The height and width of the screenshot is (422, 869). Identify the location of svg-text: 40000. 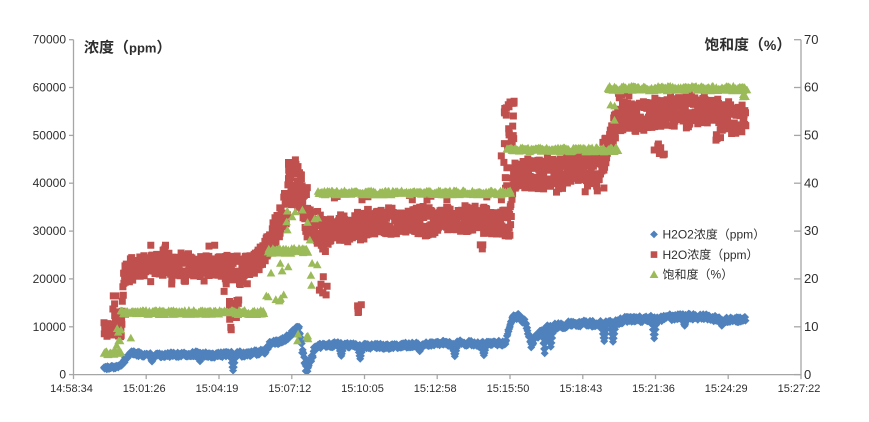
(50, 183).